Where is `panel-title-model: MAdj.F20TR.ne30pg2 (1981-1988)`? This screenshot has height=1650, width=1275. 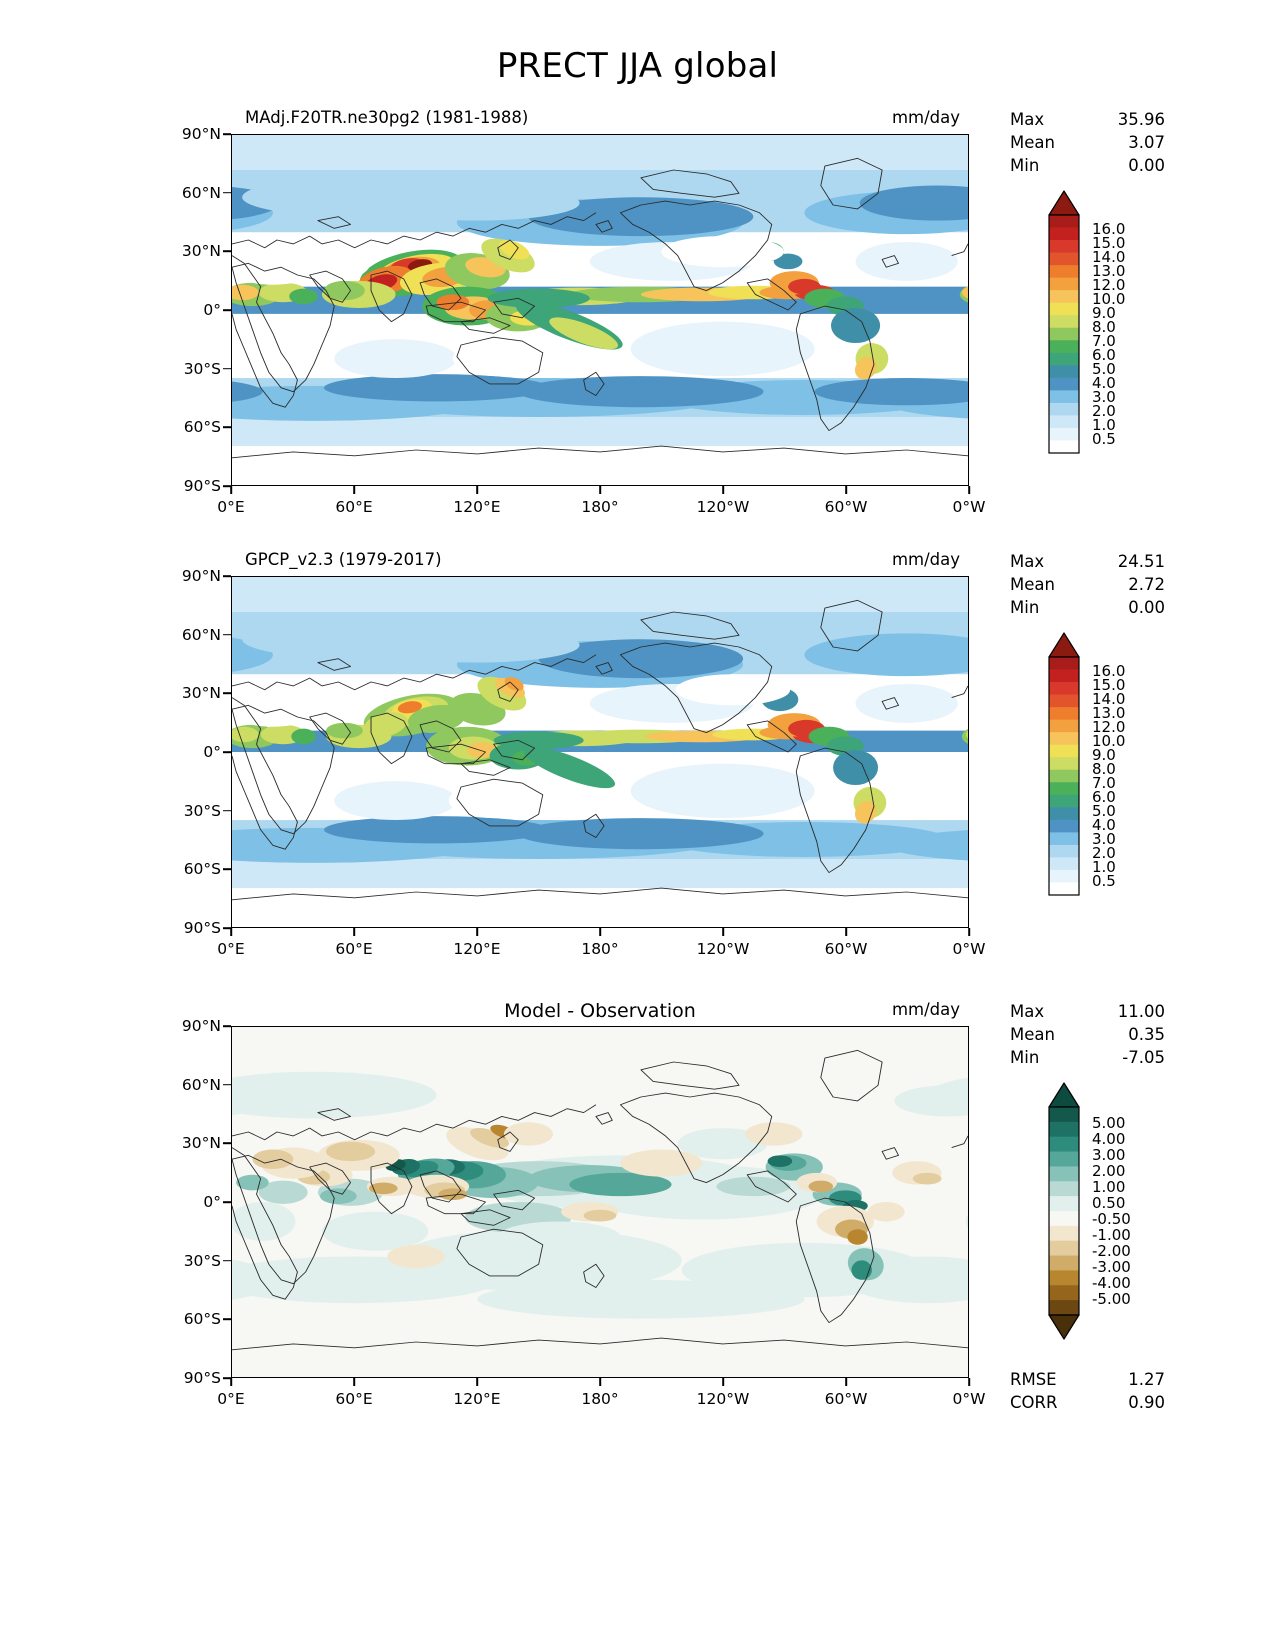 panel-title-model: MAdj.F20TR.ne30pg2 (1981-1988) is located at coordinates (387, 117).